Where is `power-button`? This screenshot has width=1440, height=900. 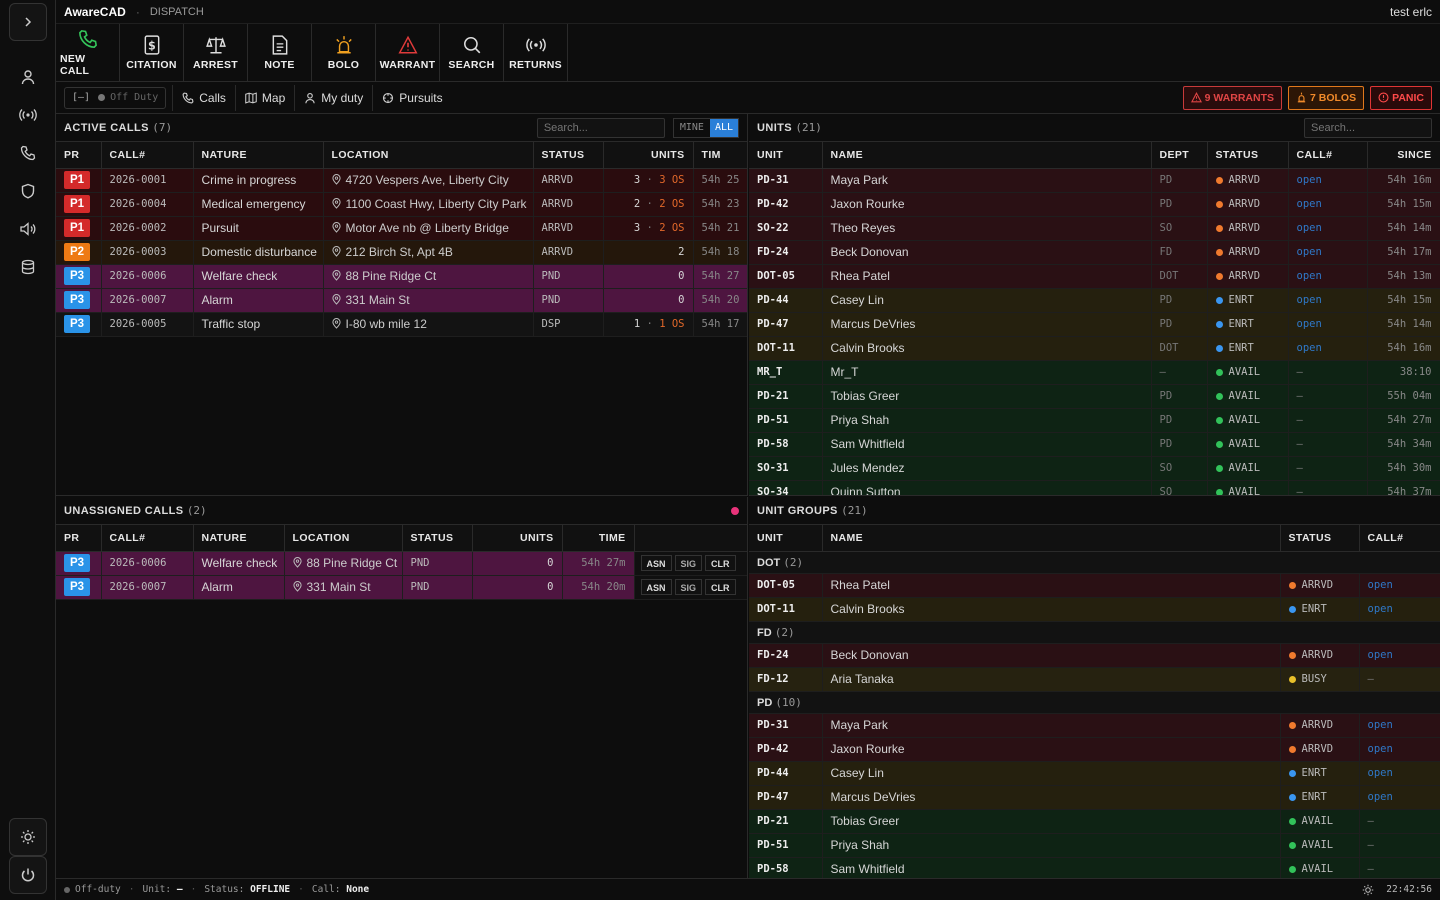
power-button is located at coordinates (28, 875).